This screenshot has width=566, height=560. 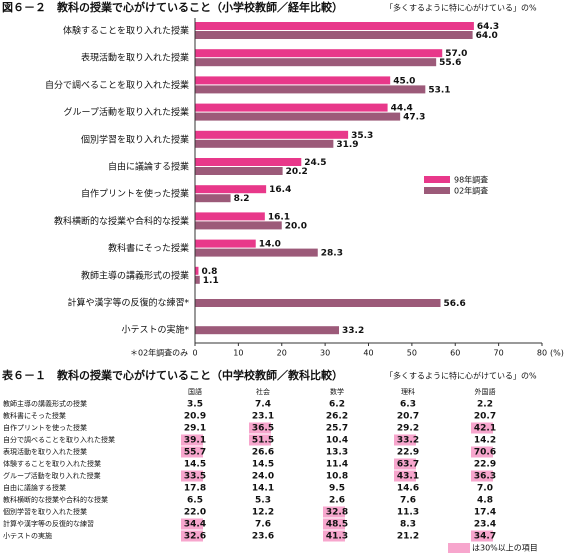 What do you see at coordinates (485, 453) in the screenshot?
I see `cell: 70.6` at bounding box center [485, 453].